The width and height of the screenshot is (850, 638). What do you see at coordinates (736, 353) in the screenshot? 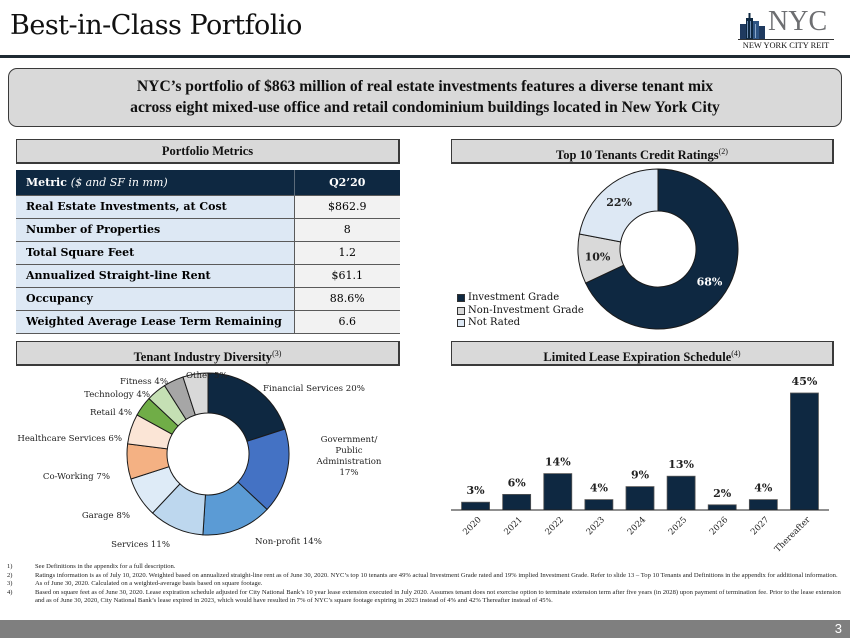
I see `footnote-ref: (4)` at bounding box center [736, 353].